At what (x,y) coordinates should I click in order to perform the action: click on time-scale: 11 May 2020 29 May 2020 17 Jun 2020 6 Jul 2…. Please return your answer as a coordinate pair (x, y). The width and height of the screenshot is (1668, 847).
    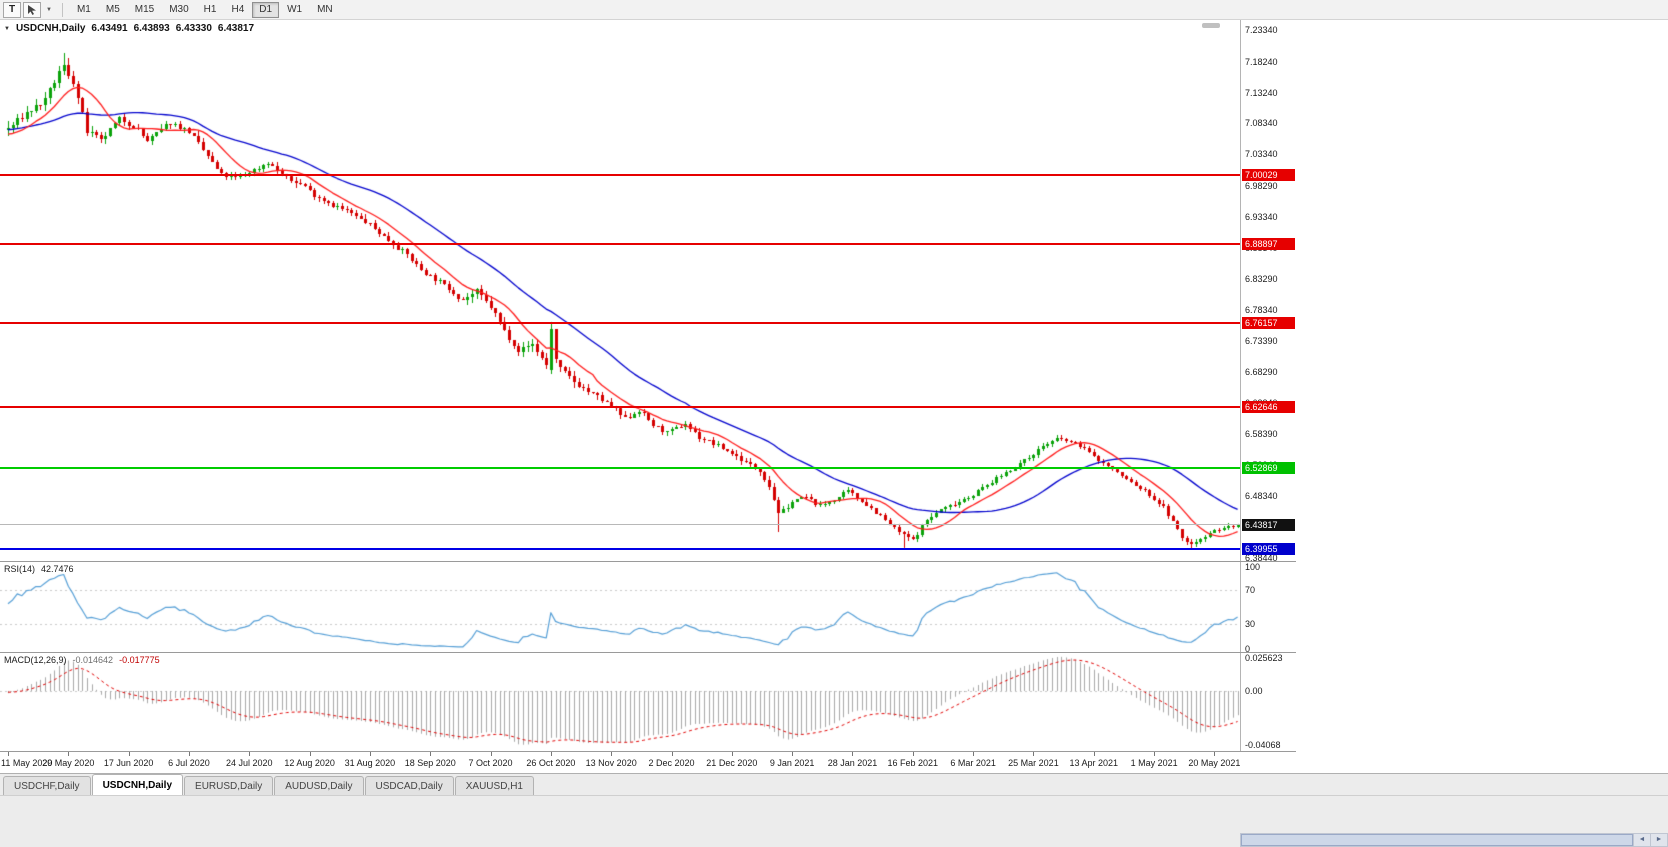
    Looking at the image, I should click on (648, 762).